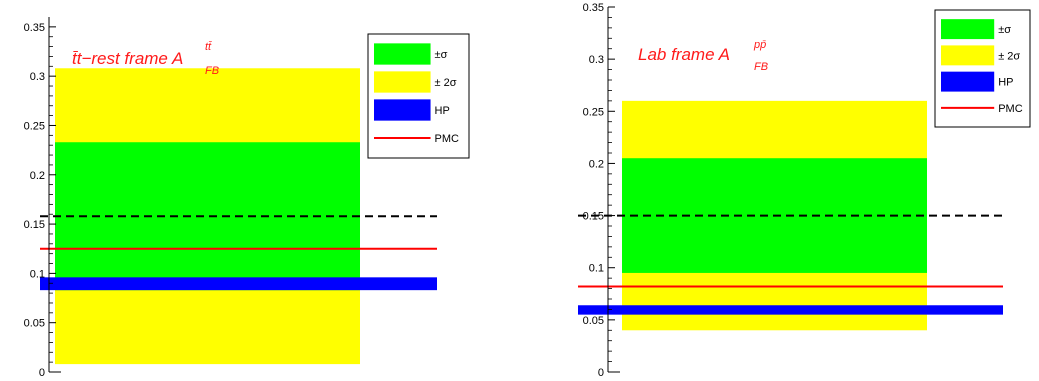  Describe the element at coordinates (759, 45) in the screenshot. I see `chart-title-superscript: pp̄` at that location.